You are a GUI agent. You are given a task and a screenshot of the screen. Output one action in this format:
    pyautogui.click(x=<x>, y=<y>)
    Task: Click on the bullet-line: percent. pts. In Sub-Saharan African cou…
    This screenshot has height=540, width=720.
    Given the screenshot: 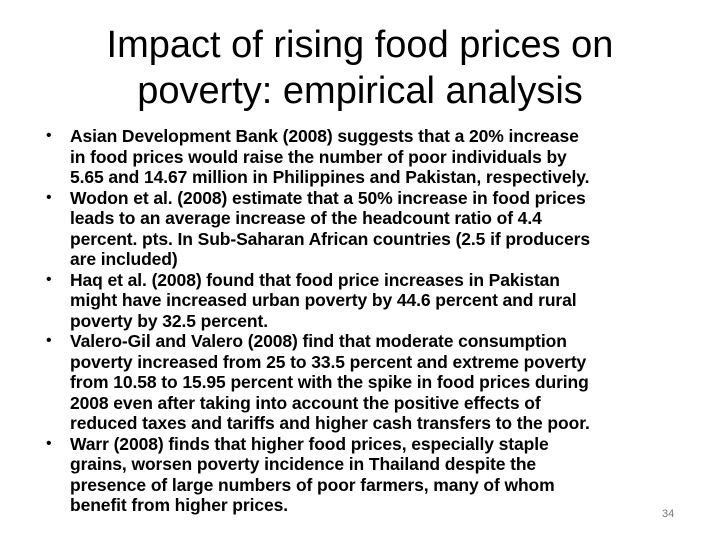 What is the action you would take?
    pyautogui.click(x=330, y=238)
    